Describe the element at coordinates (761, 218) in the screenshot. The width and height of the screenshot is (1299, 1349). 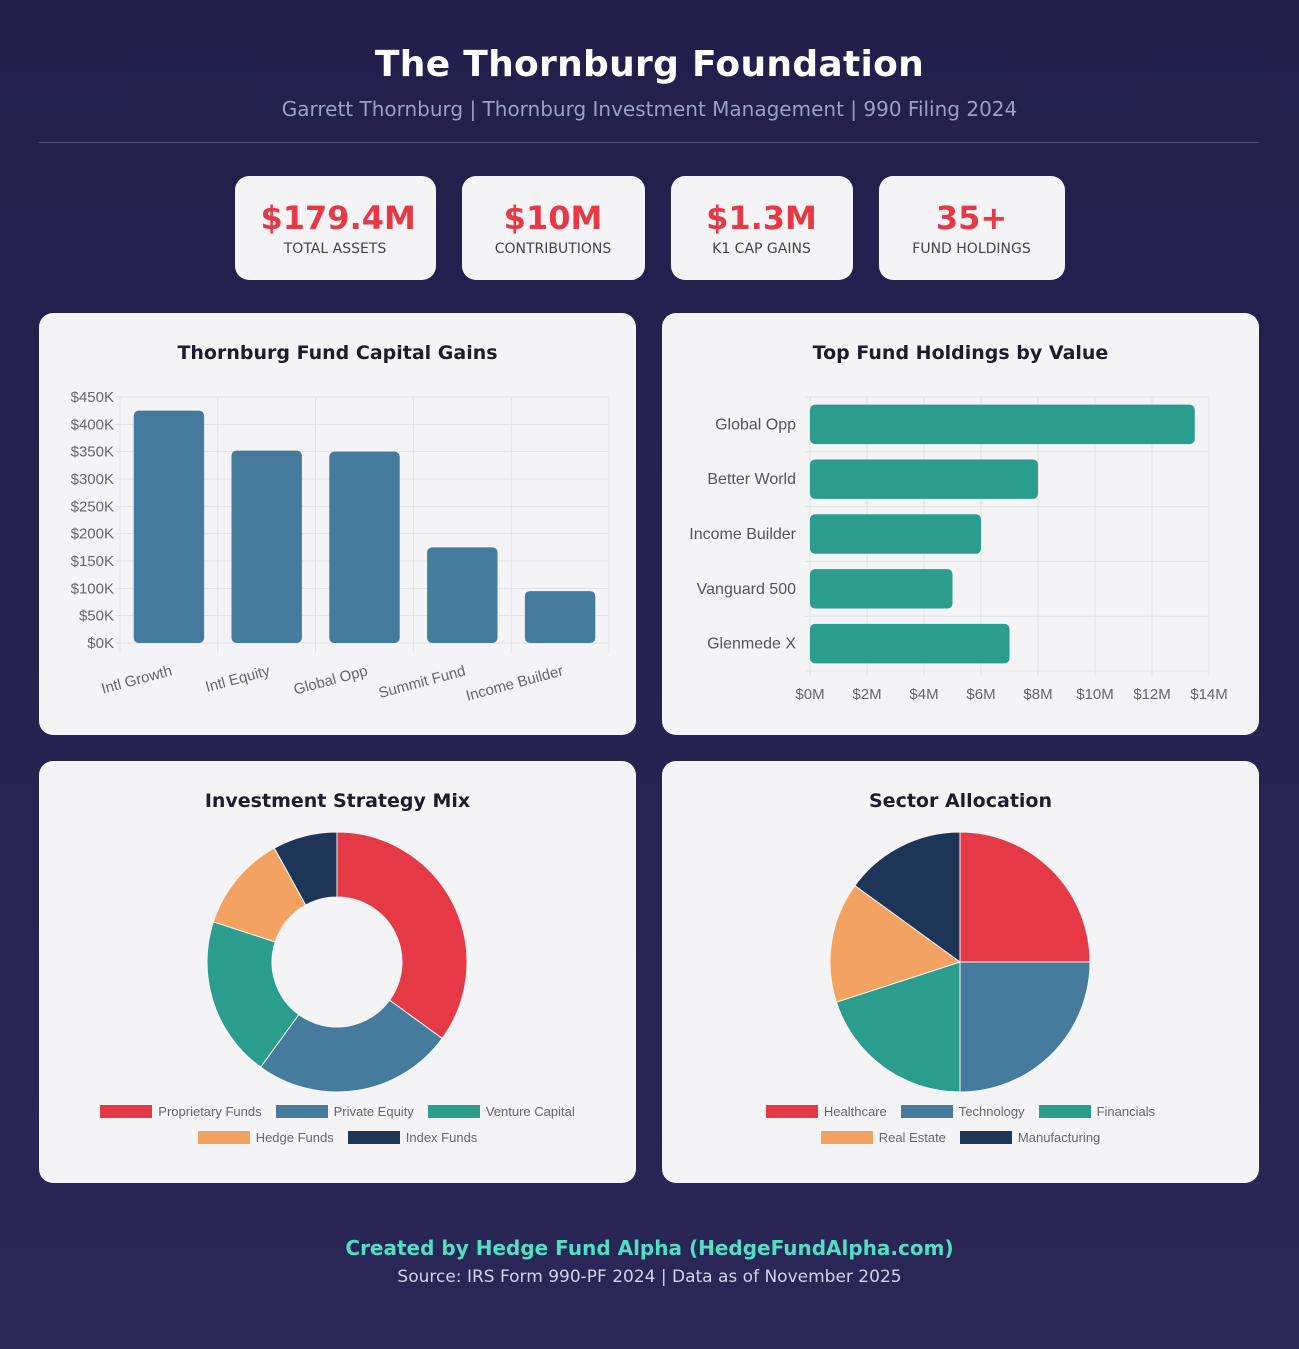
I see `stat-value: $1.3M` at that location.